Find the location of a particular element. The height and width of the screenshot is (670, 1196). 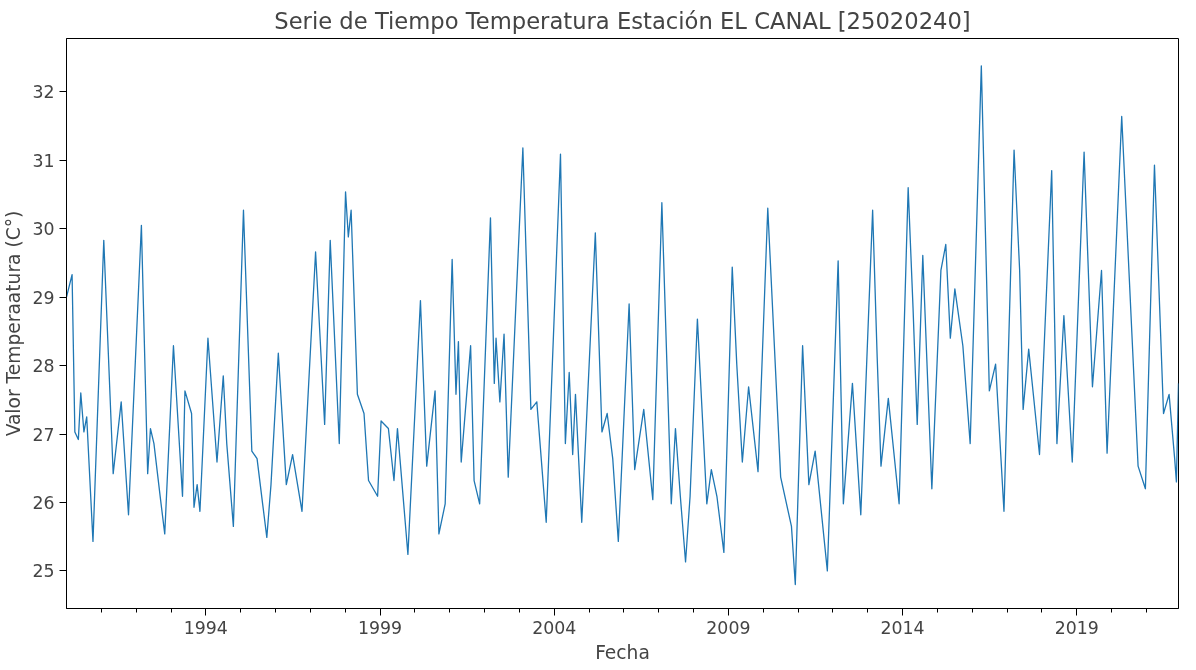

y-tick-label: 26 is located at coordinates (43, 502).